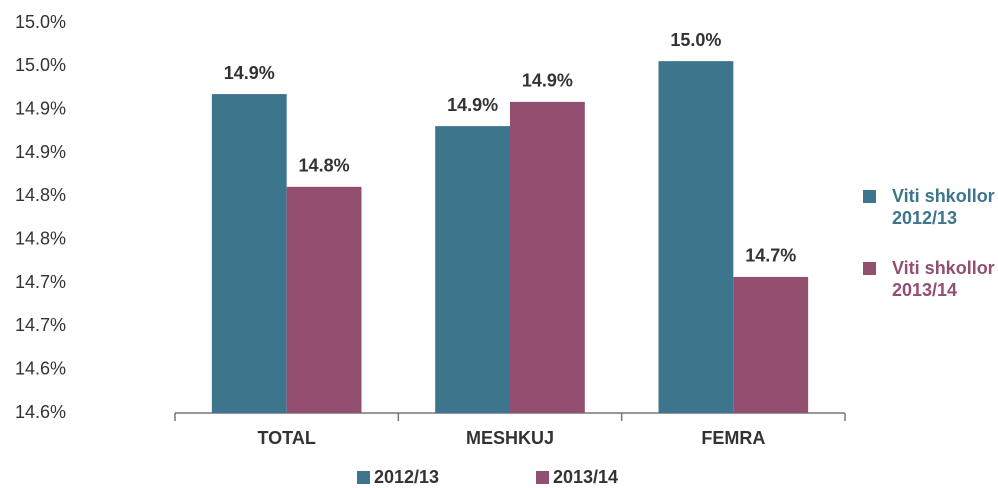  Describe the element at coordinates (943, 279) in the screenshot. I see `legend-label: Viti shkollor 2013/14` at that location.